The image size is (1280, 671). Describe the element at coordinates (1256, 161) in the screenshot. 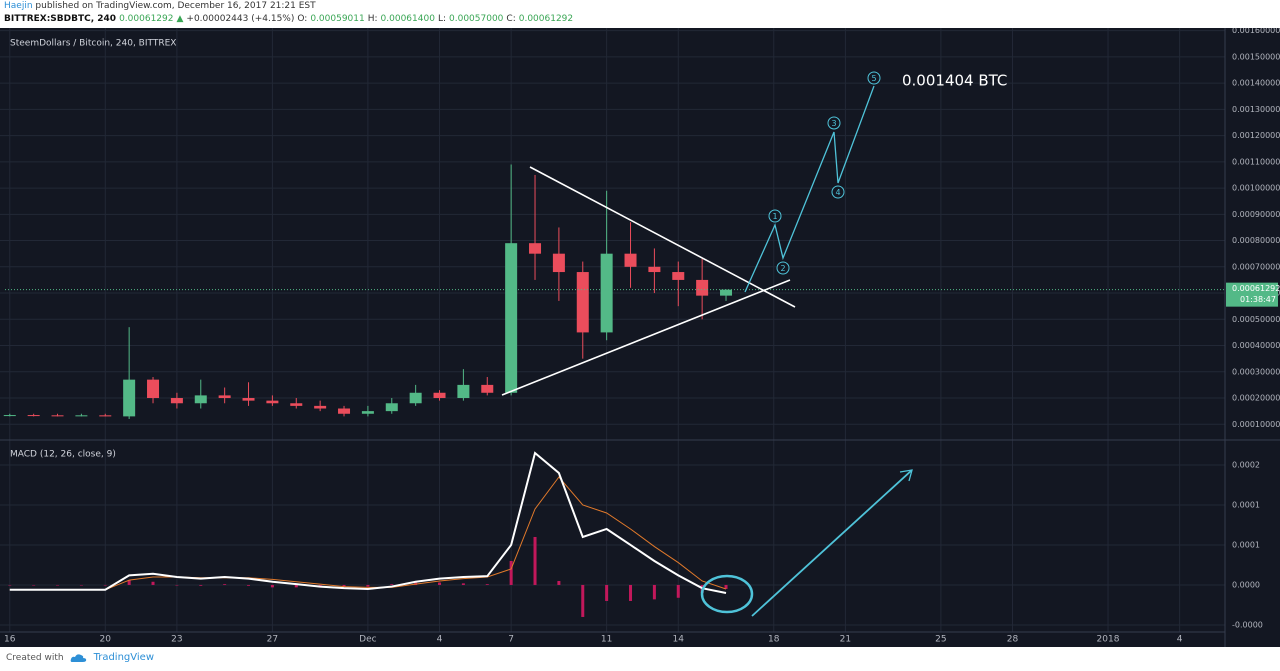

I see `y-tick-label: 0.00110000` at that location.